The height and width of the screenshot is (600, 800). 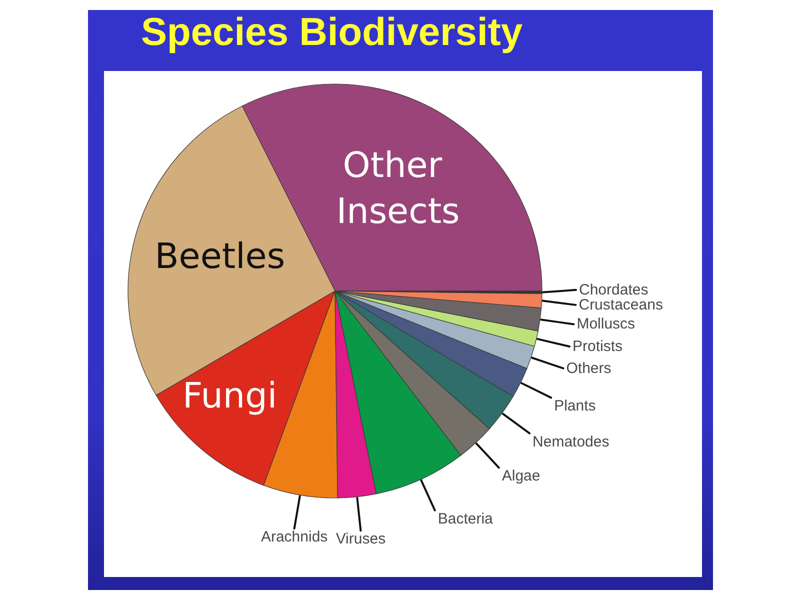 What do you see at coordinates (521, 476) in the screenshot?
I see `slice-label: Algae` at bounding box center [521, 476].